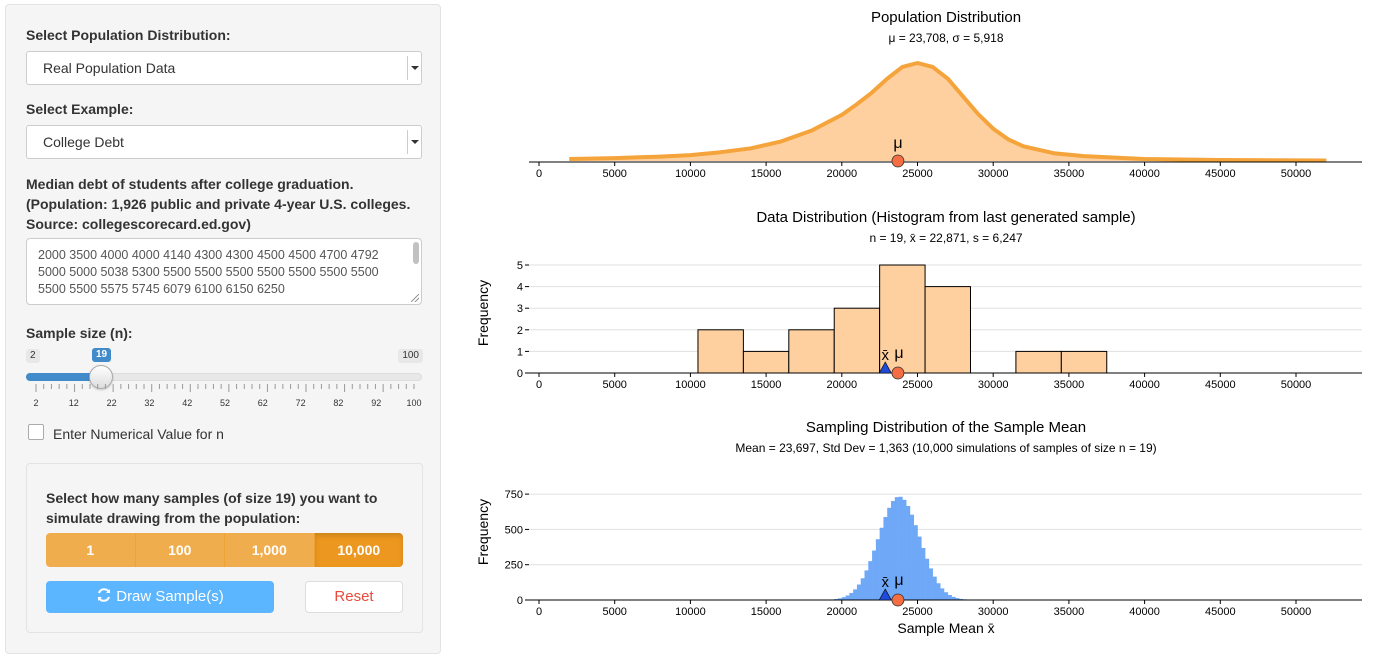 This screenshot has height=654, width=1376. Describe the element at coordinates (187, 403) in the screenshot. I see `slider-tick-label: 42` at that location.